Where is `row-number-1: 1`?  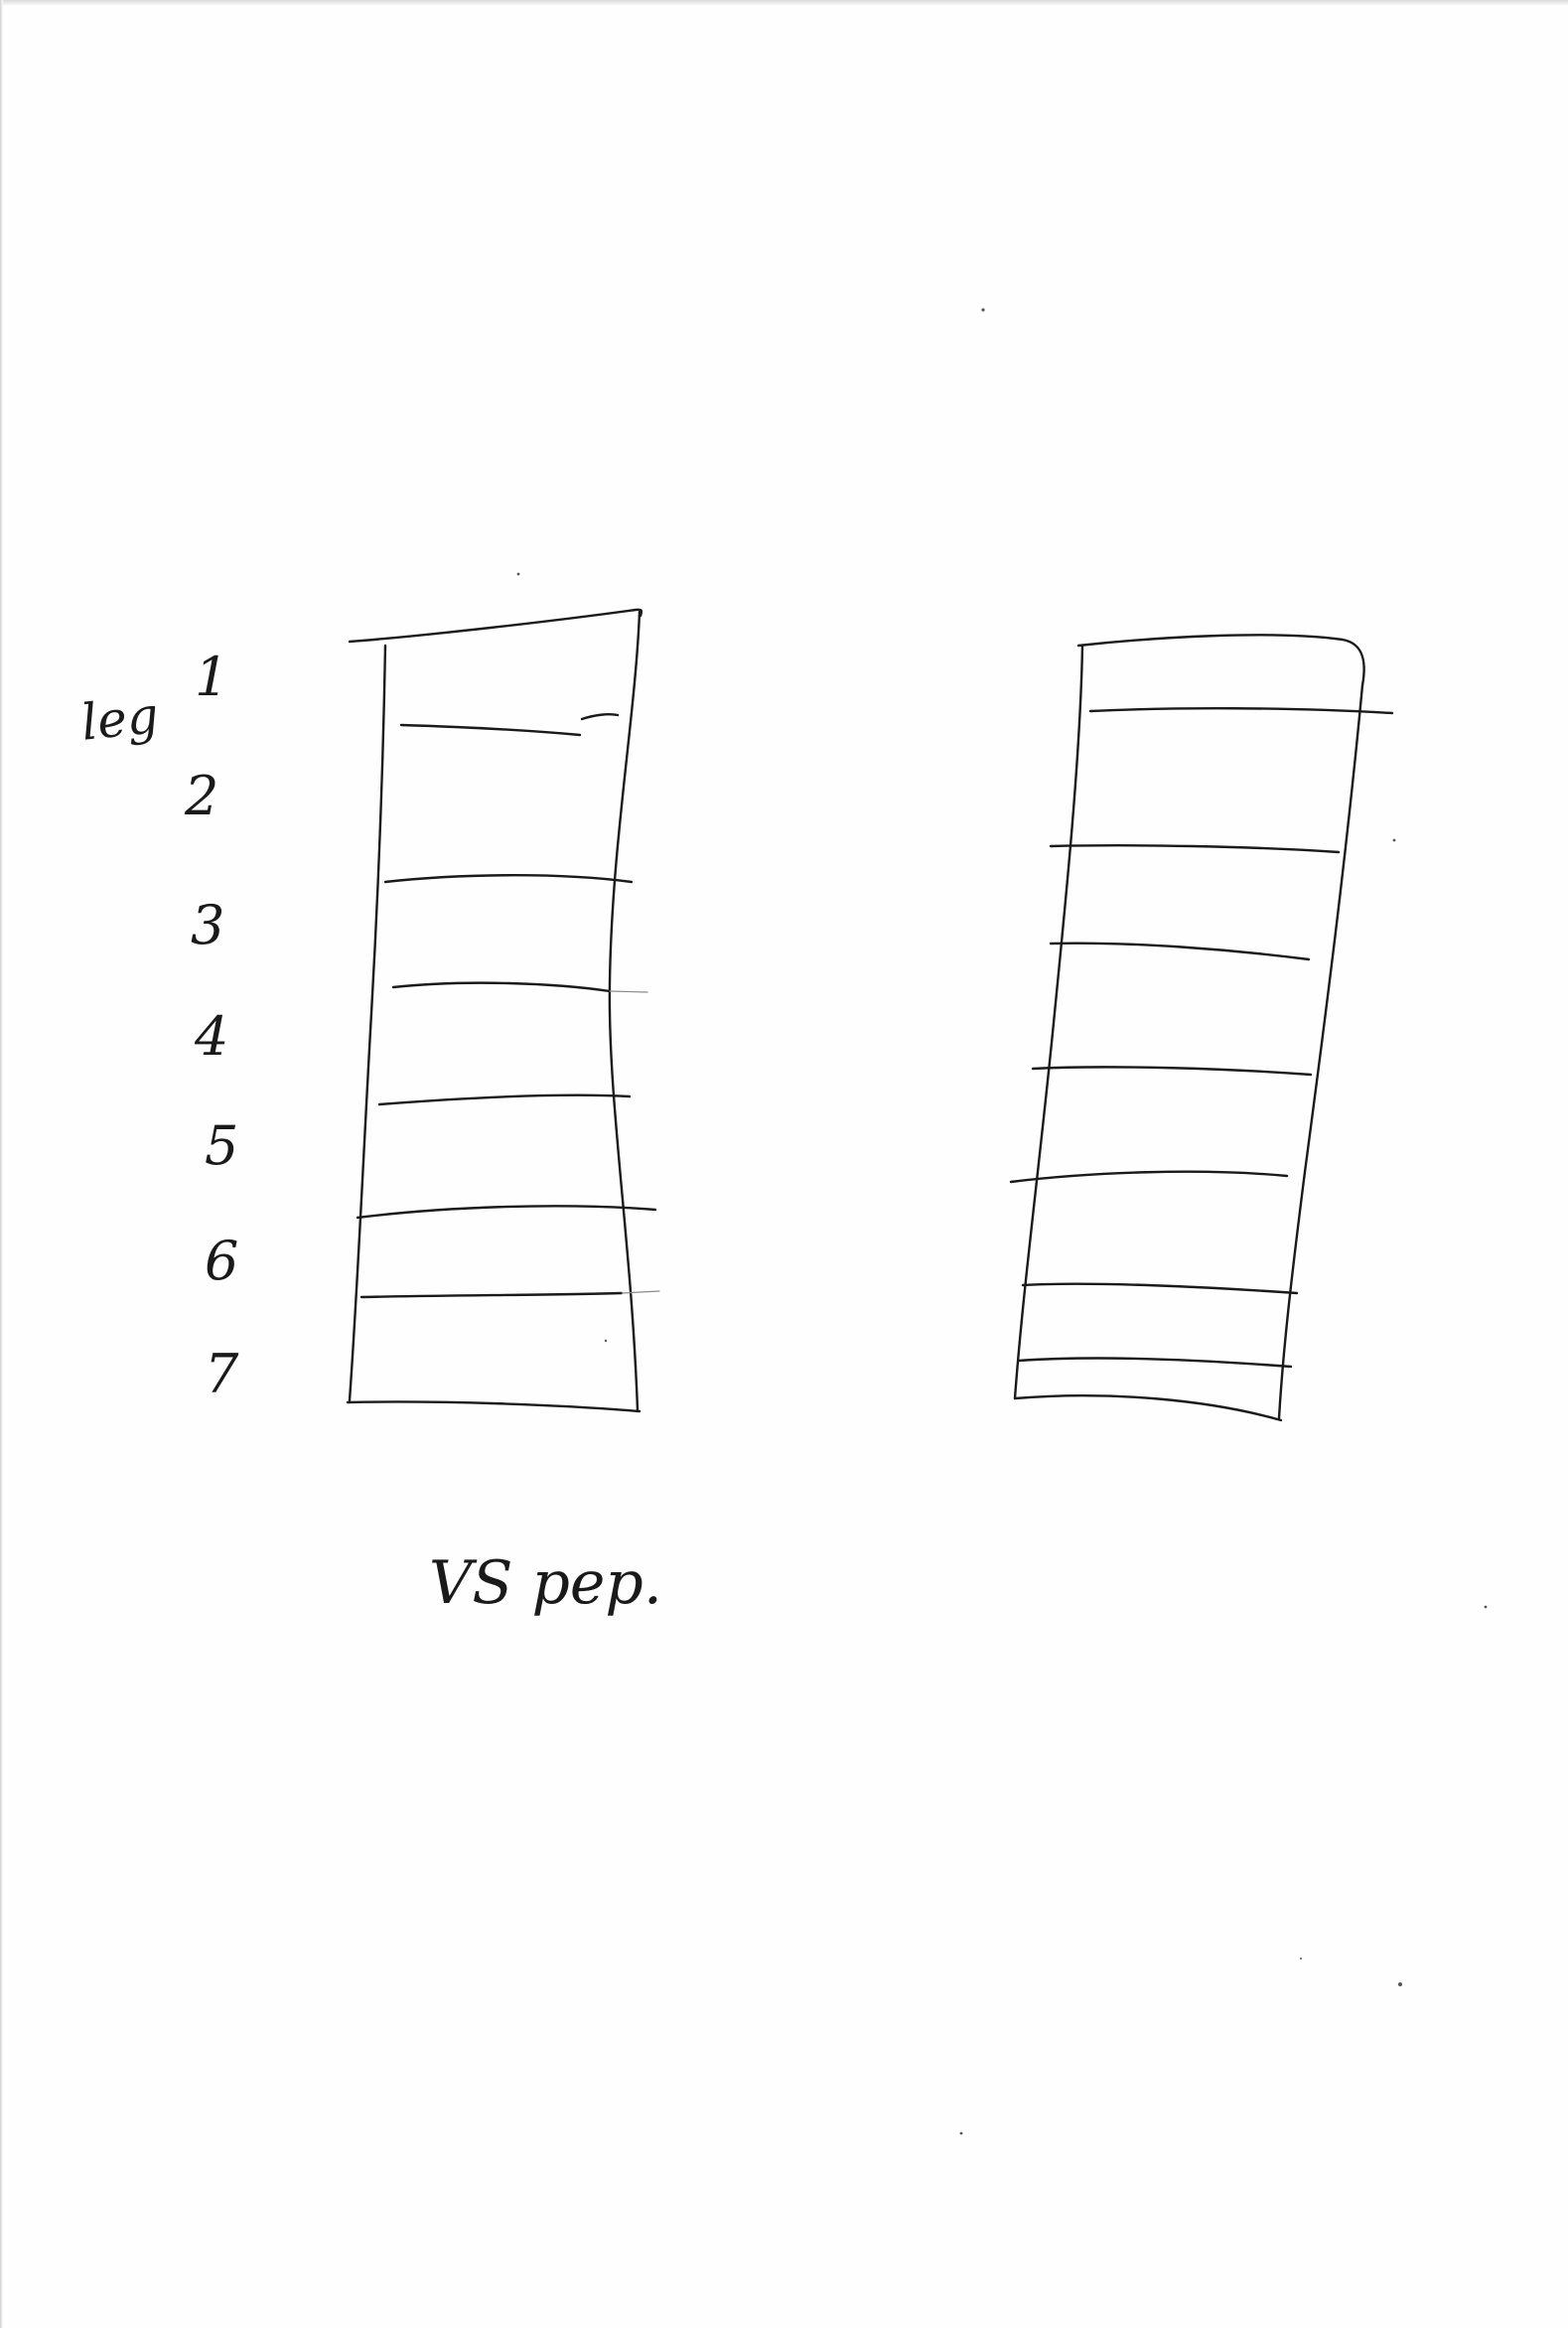
row-number-1: 1 is located at coordinates (211, 677).